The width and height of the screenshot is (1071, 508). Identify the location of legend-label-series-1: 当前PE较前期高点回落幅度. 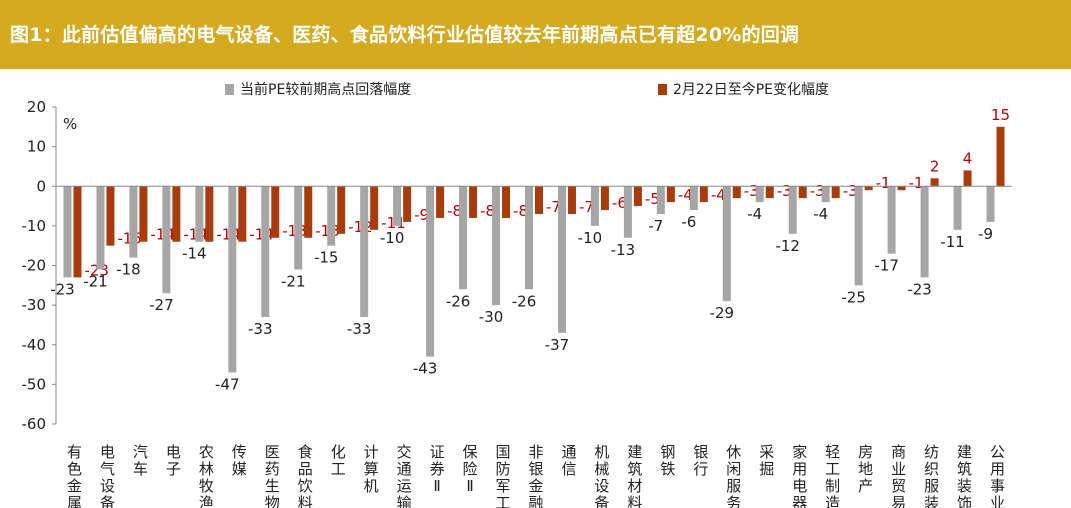
(325, 89).